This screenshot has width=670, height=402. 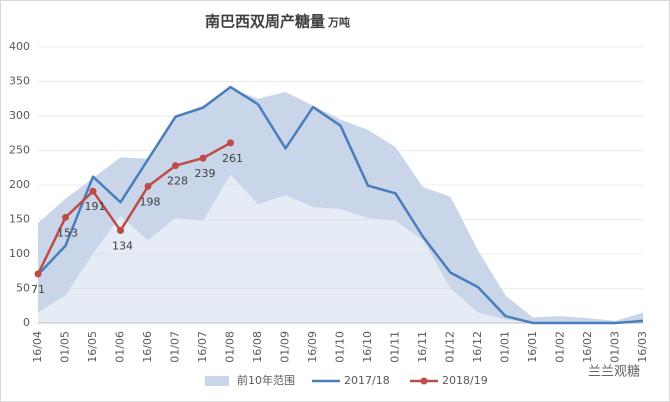 What do you see at coordinates (19, 46) in the screenshot?
I see `y-tick-label: 400` at bounding box center [19, 46].